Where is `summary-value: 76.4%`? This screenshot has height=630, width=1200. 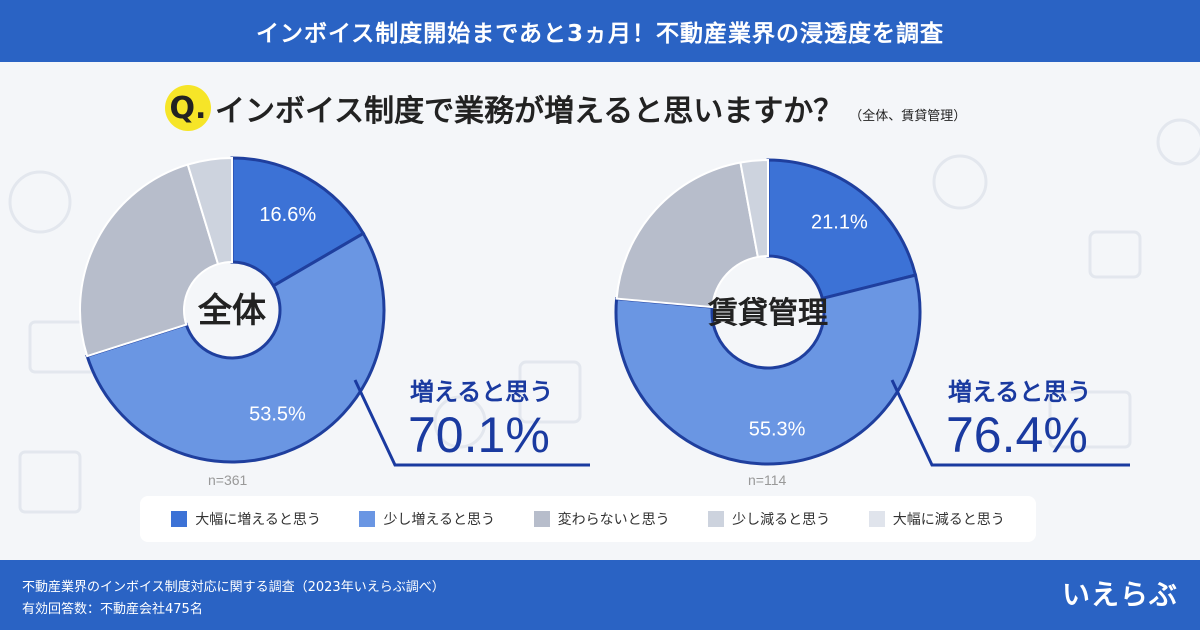 summary-value: 76.4% is located at coordinates (1017, 435).